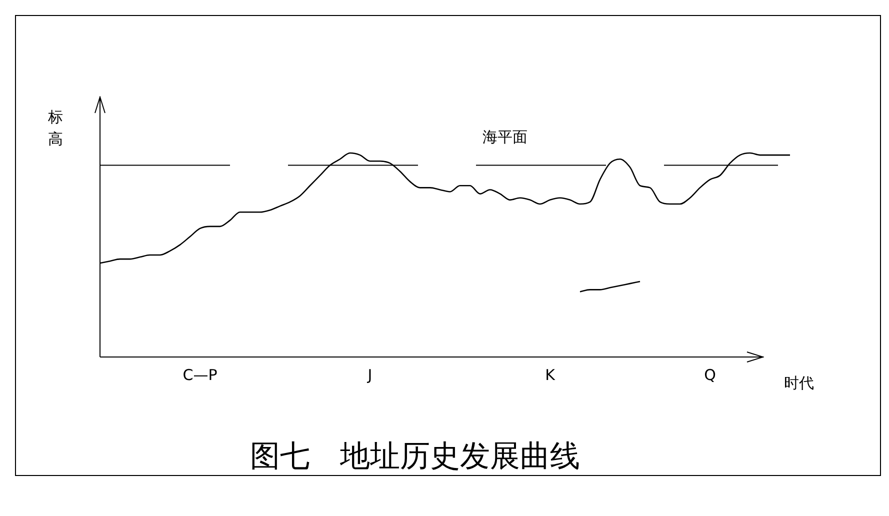  Describe the element at coordinates (200, 375) in the screenshot. I see `x-tick-label: C—P` at that location.